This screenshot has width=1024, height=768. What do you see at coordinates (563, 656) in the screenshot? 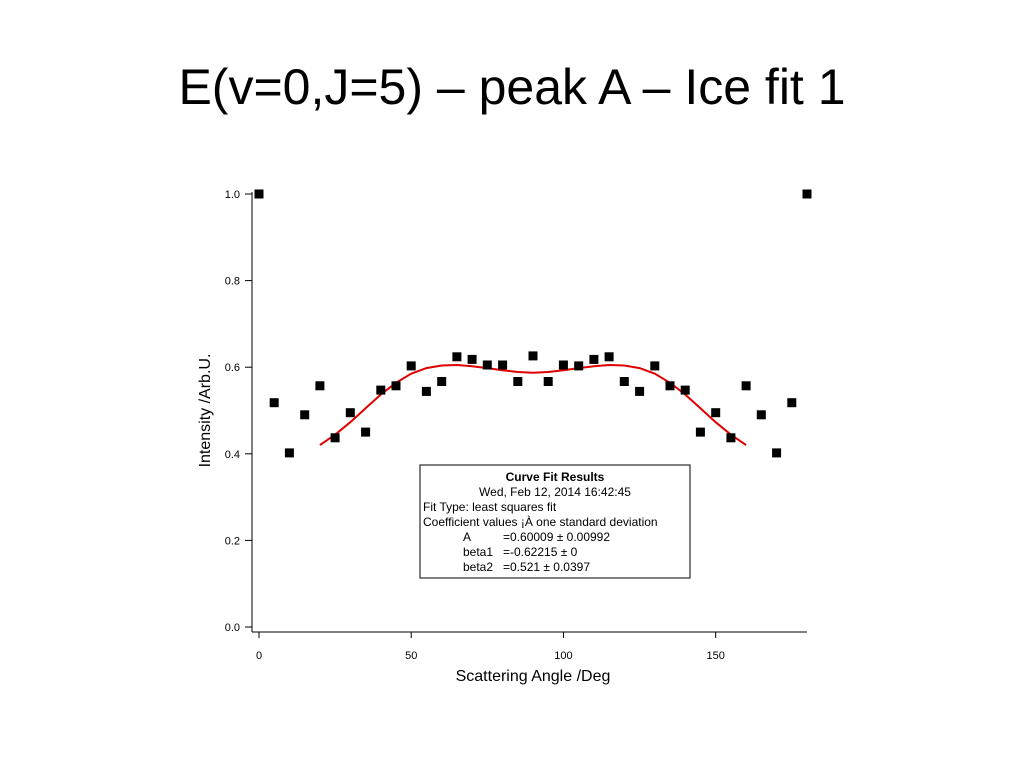
I see `x-tick-label: 100` at bounding box center [563, 656].